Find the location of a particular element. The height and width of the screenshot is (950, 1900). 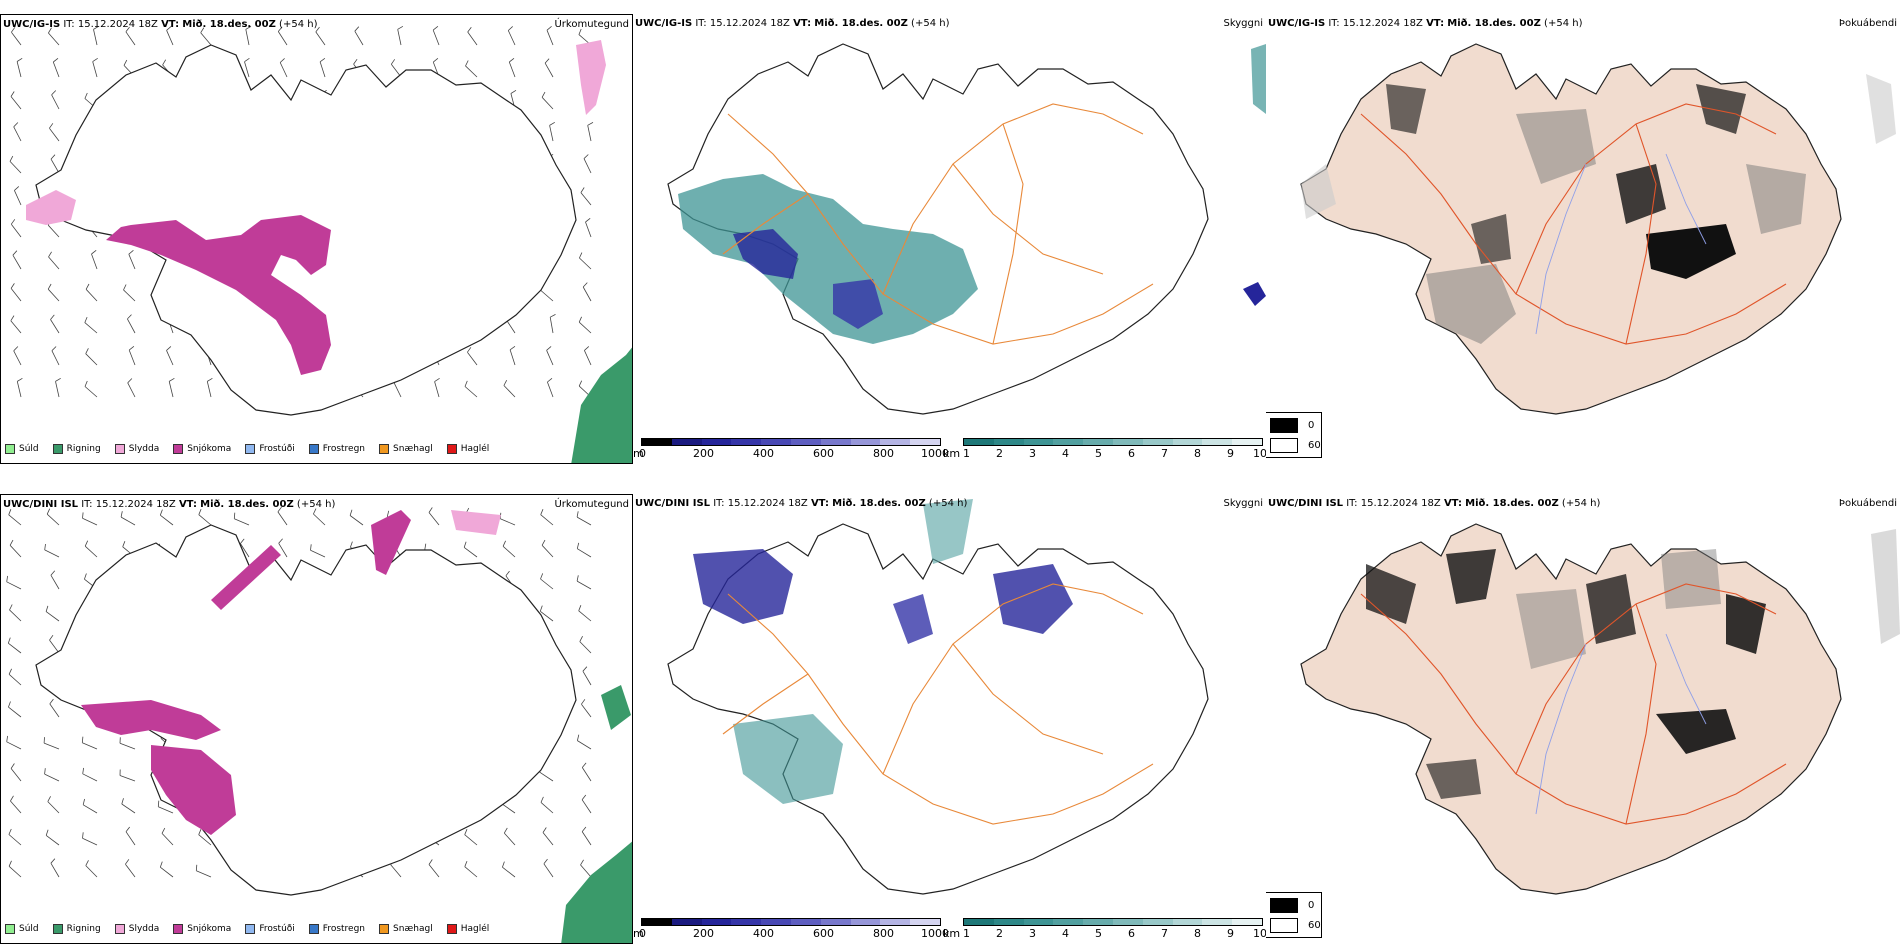

legend-item: Rigning is located at coordinates (76, 449).